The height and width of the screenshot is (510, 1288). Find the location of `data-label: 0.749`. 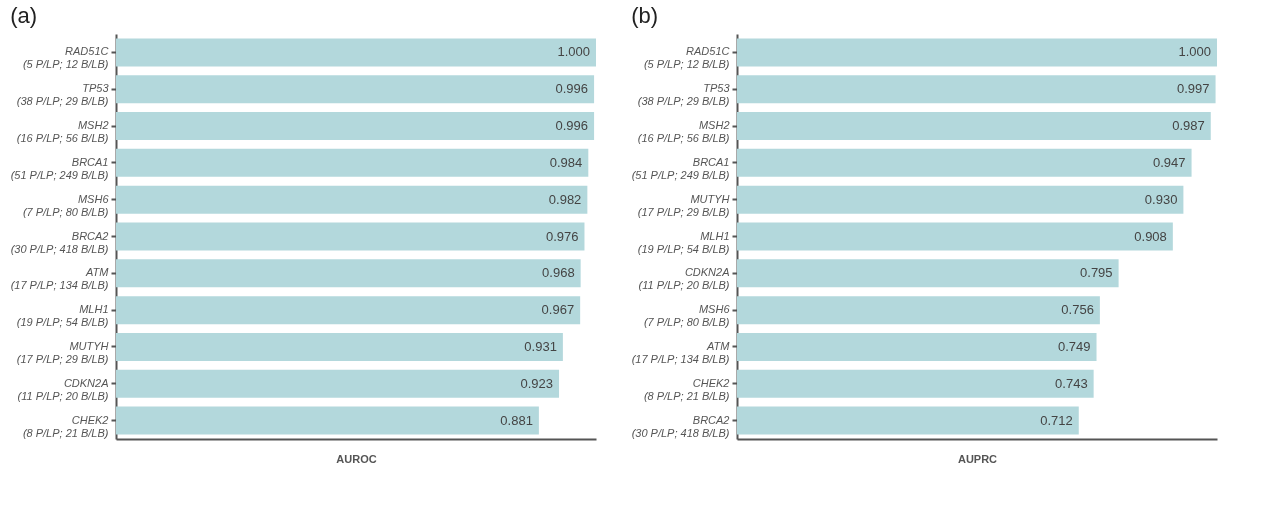

data-label: 0.749 is located at coordinates (1074, 346).